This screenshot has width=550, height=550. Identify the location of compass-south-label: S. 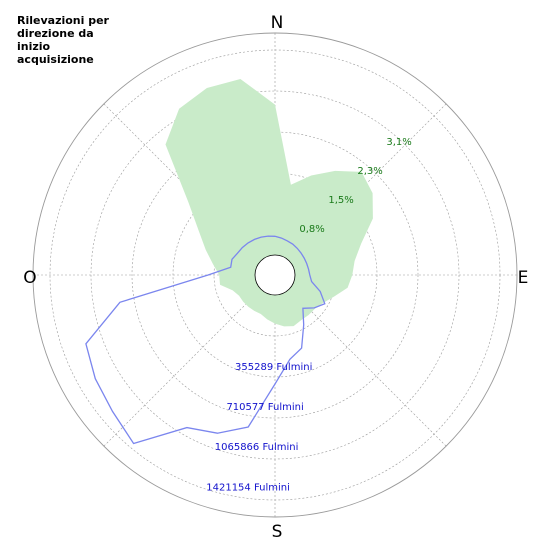
(277, 532).